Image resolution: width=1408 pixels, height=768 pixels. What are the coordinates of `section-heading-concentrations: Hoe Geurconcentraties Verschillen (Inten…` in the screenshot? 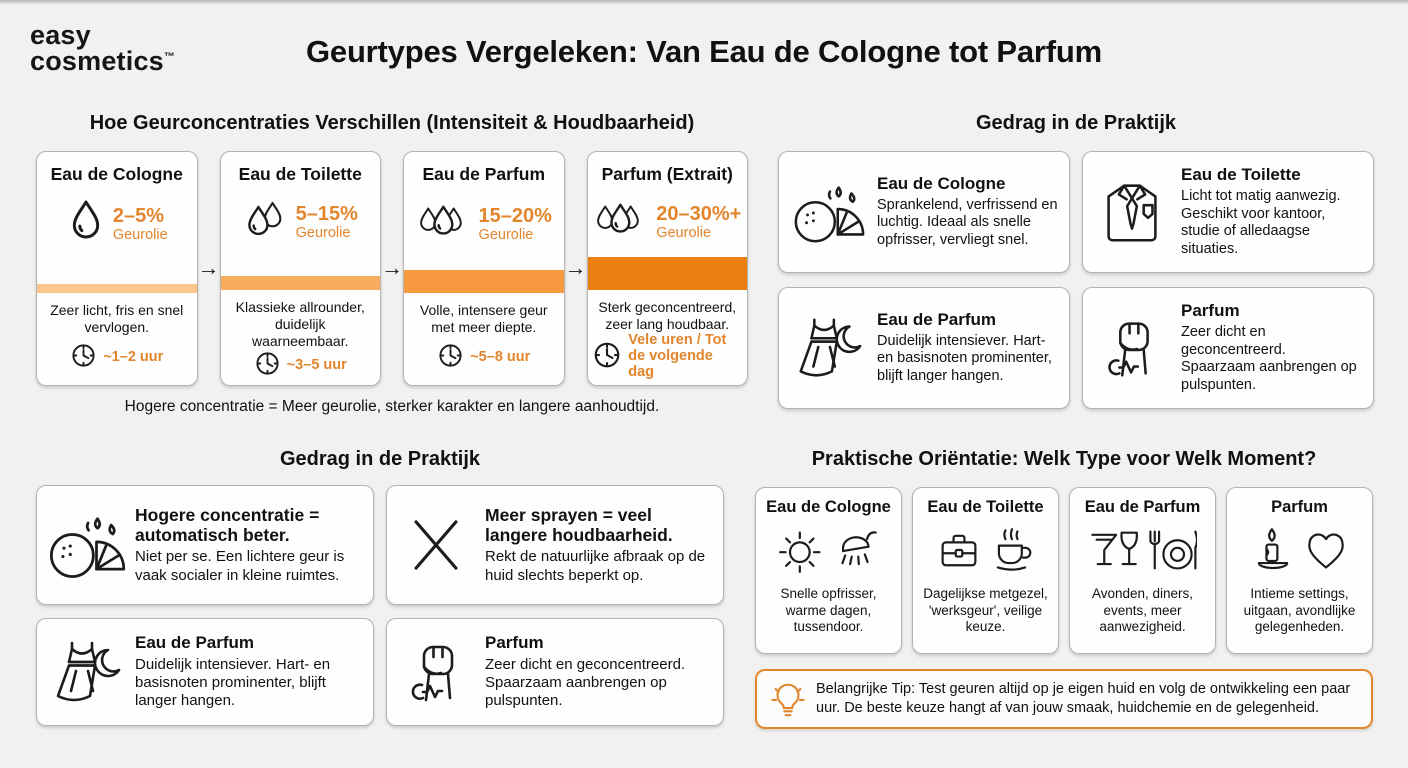 It's located at (392, 123).